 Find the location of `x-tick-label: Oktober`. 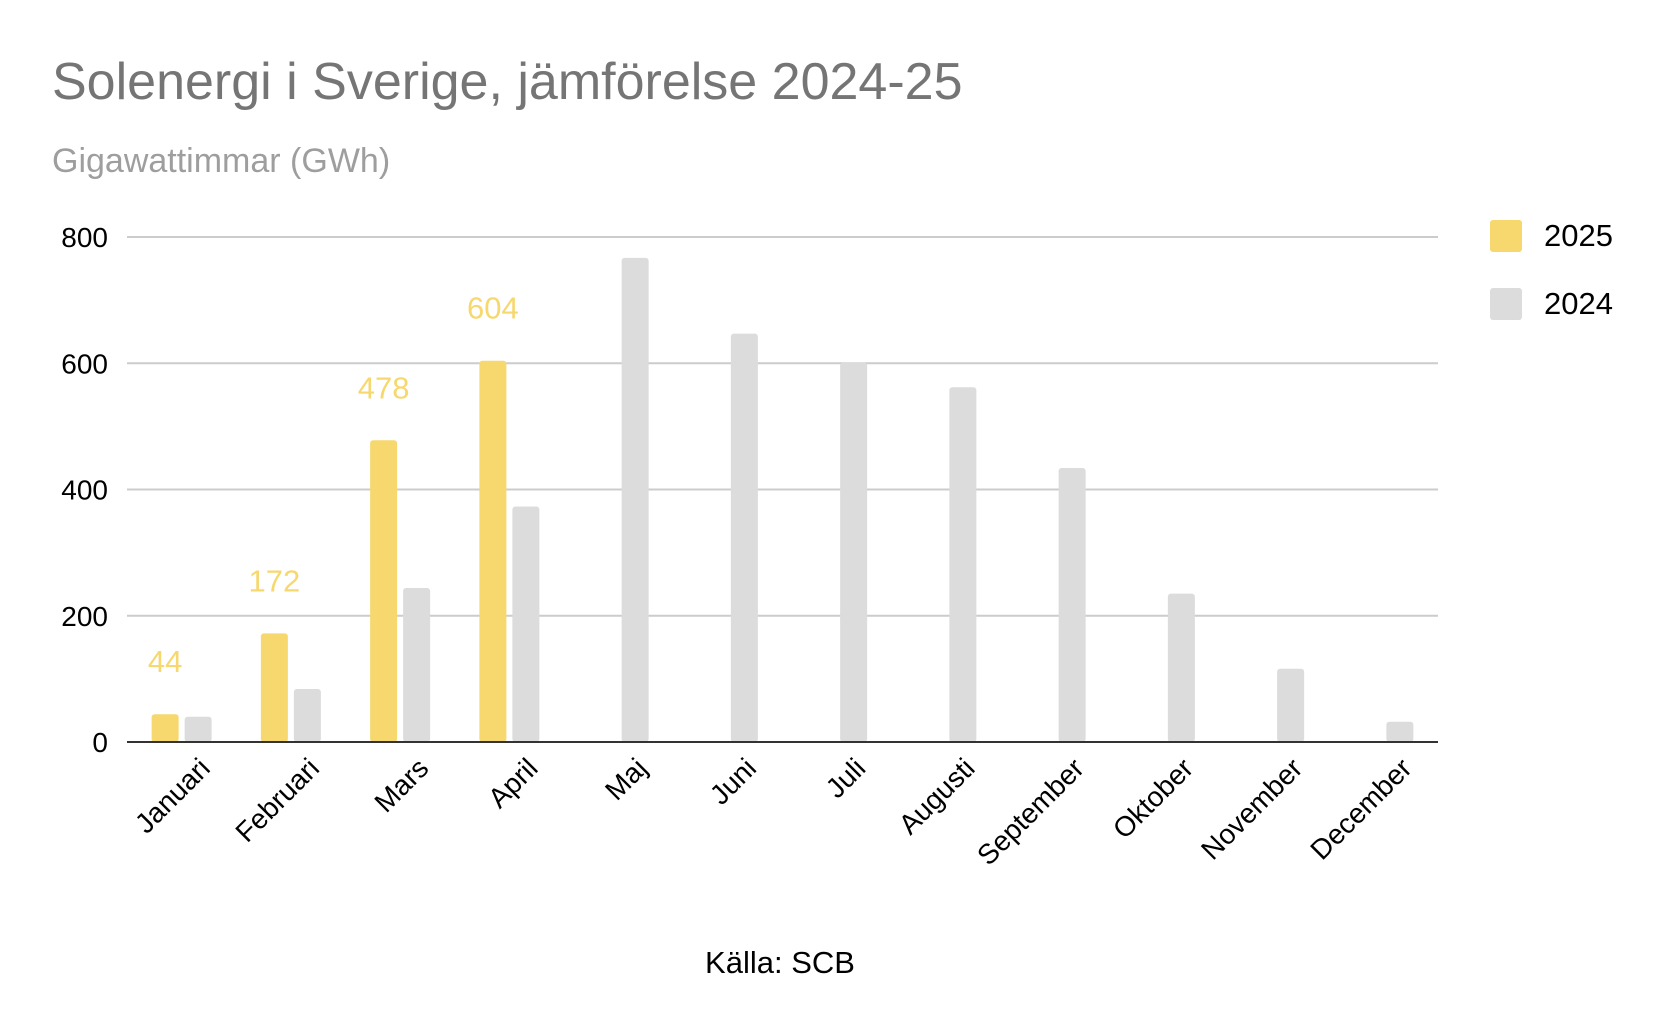

x-tick-label: Oktober is located at coordinates (1153, 798).